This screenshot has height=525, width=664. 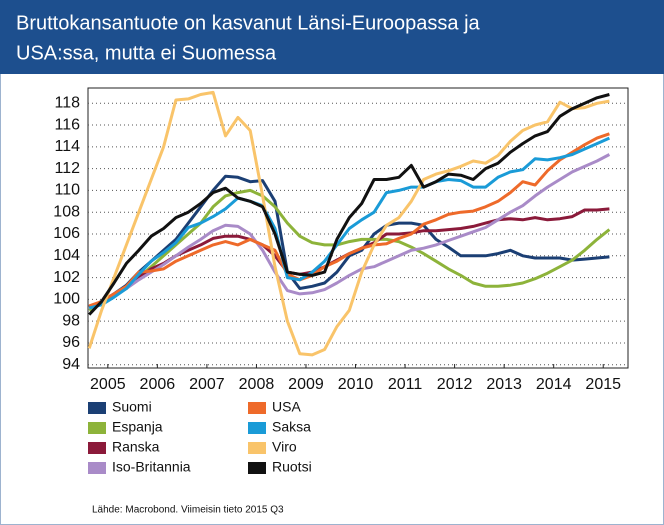 I want to click on y-tick-label: 108, so click(x=66, y=211).